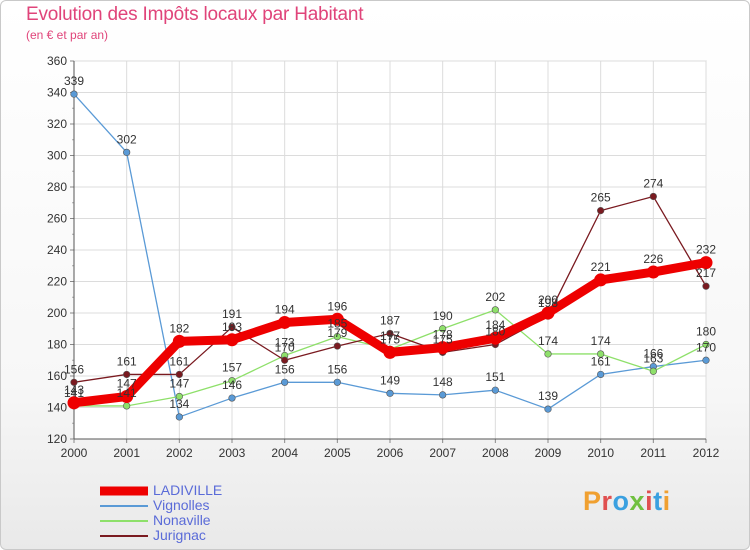 The height and width of the screenshot is (550, 750). What do you see at coordinates (592, 501) in the screenshot?
I see `logo-letter: P` at bounding box center [592, 501].